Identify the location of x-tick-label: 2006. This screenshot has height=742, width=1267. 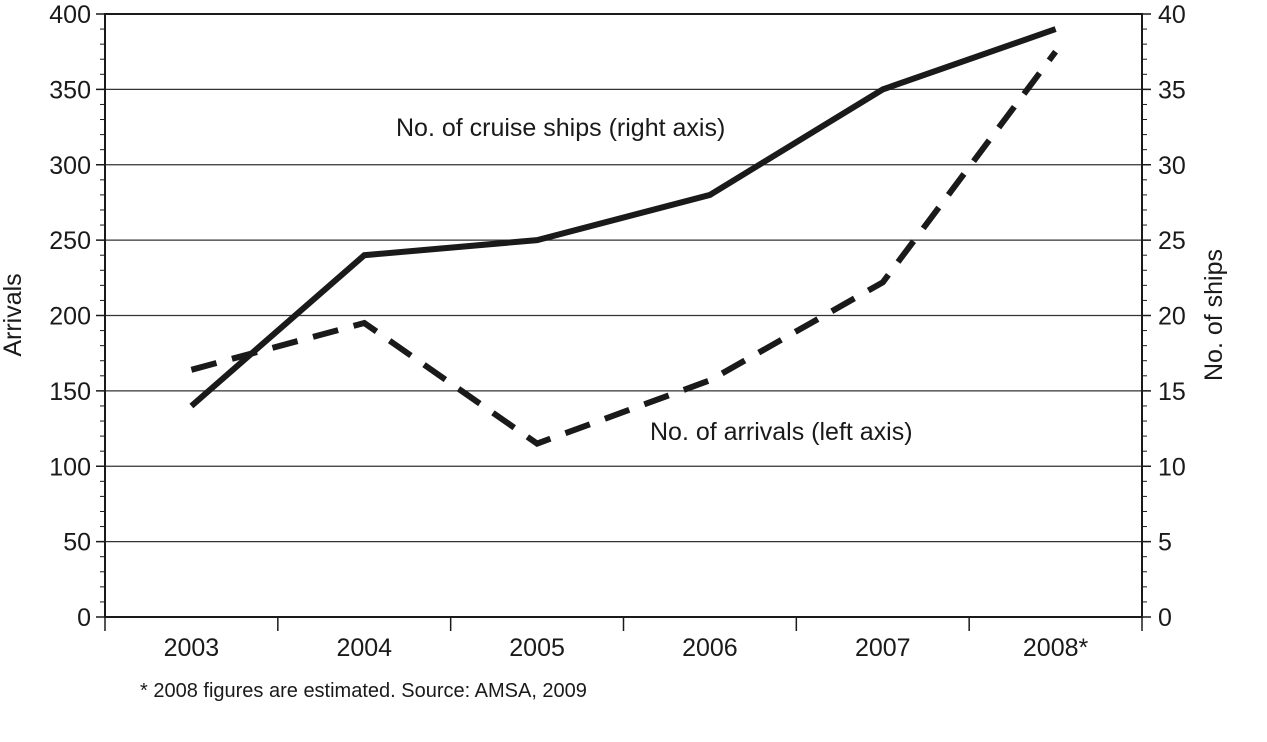
(710, 648).